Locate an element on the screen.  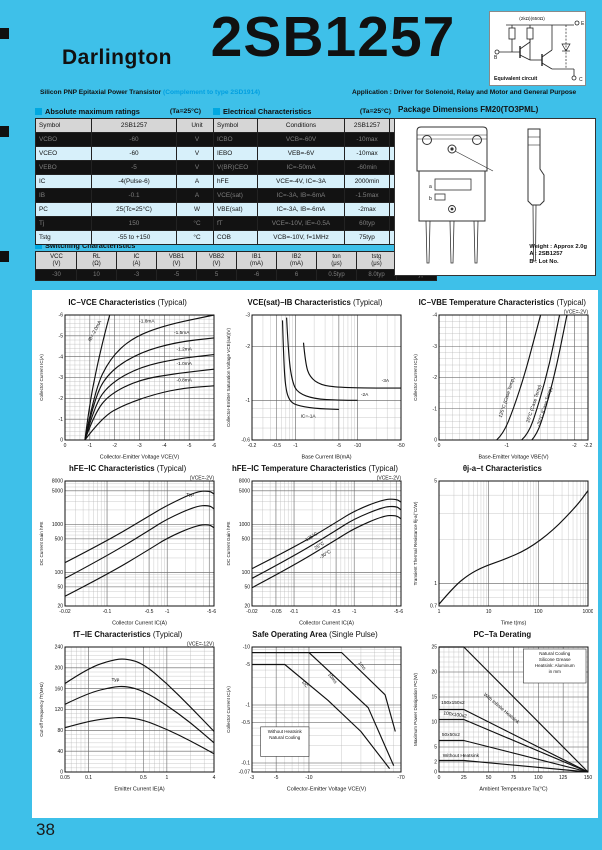
table-cell: COB is located at coordinates (235, 237).